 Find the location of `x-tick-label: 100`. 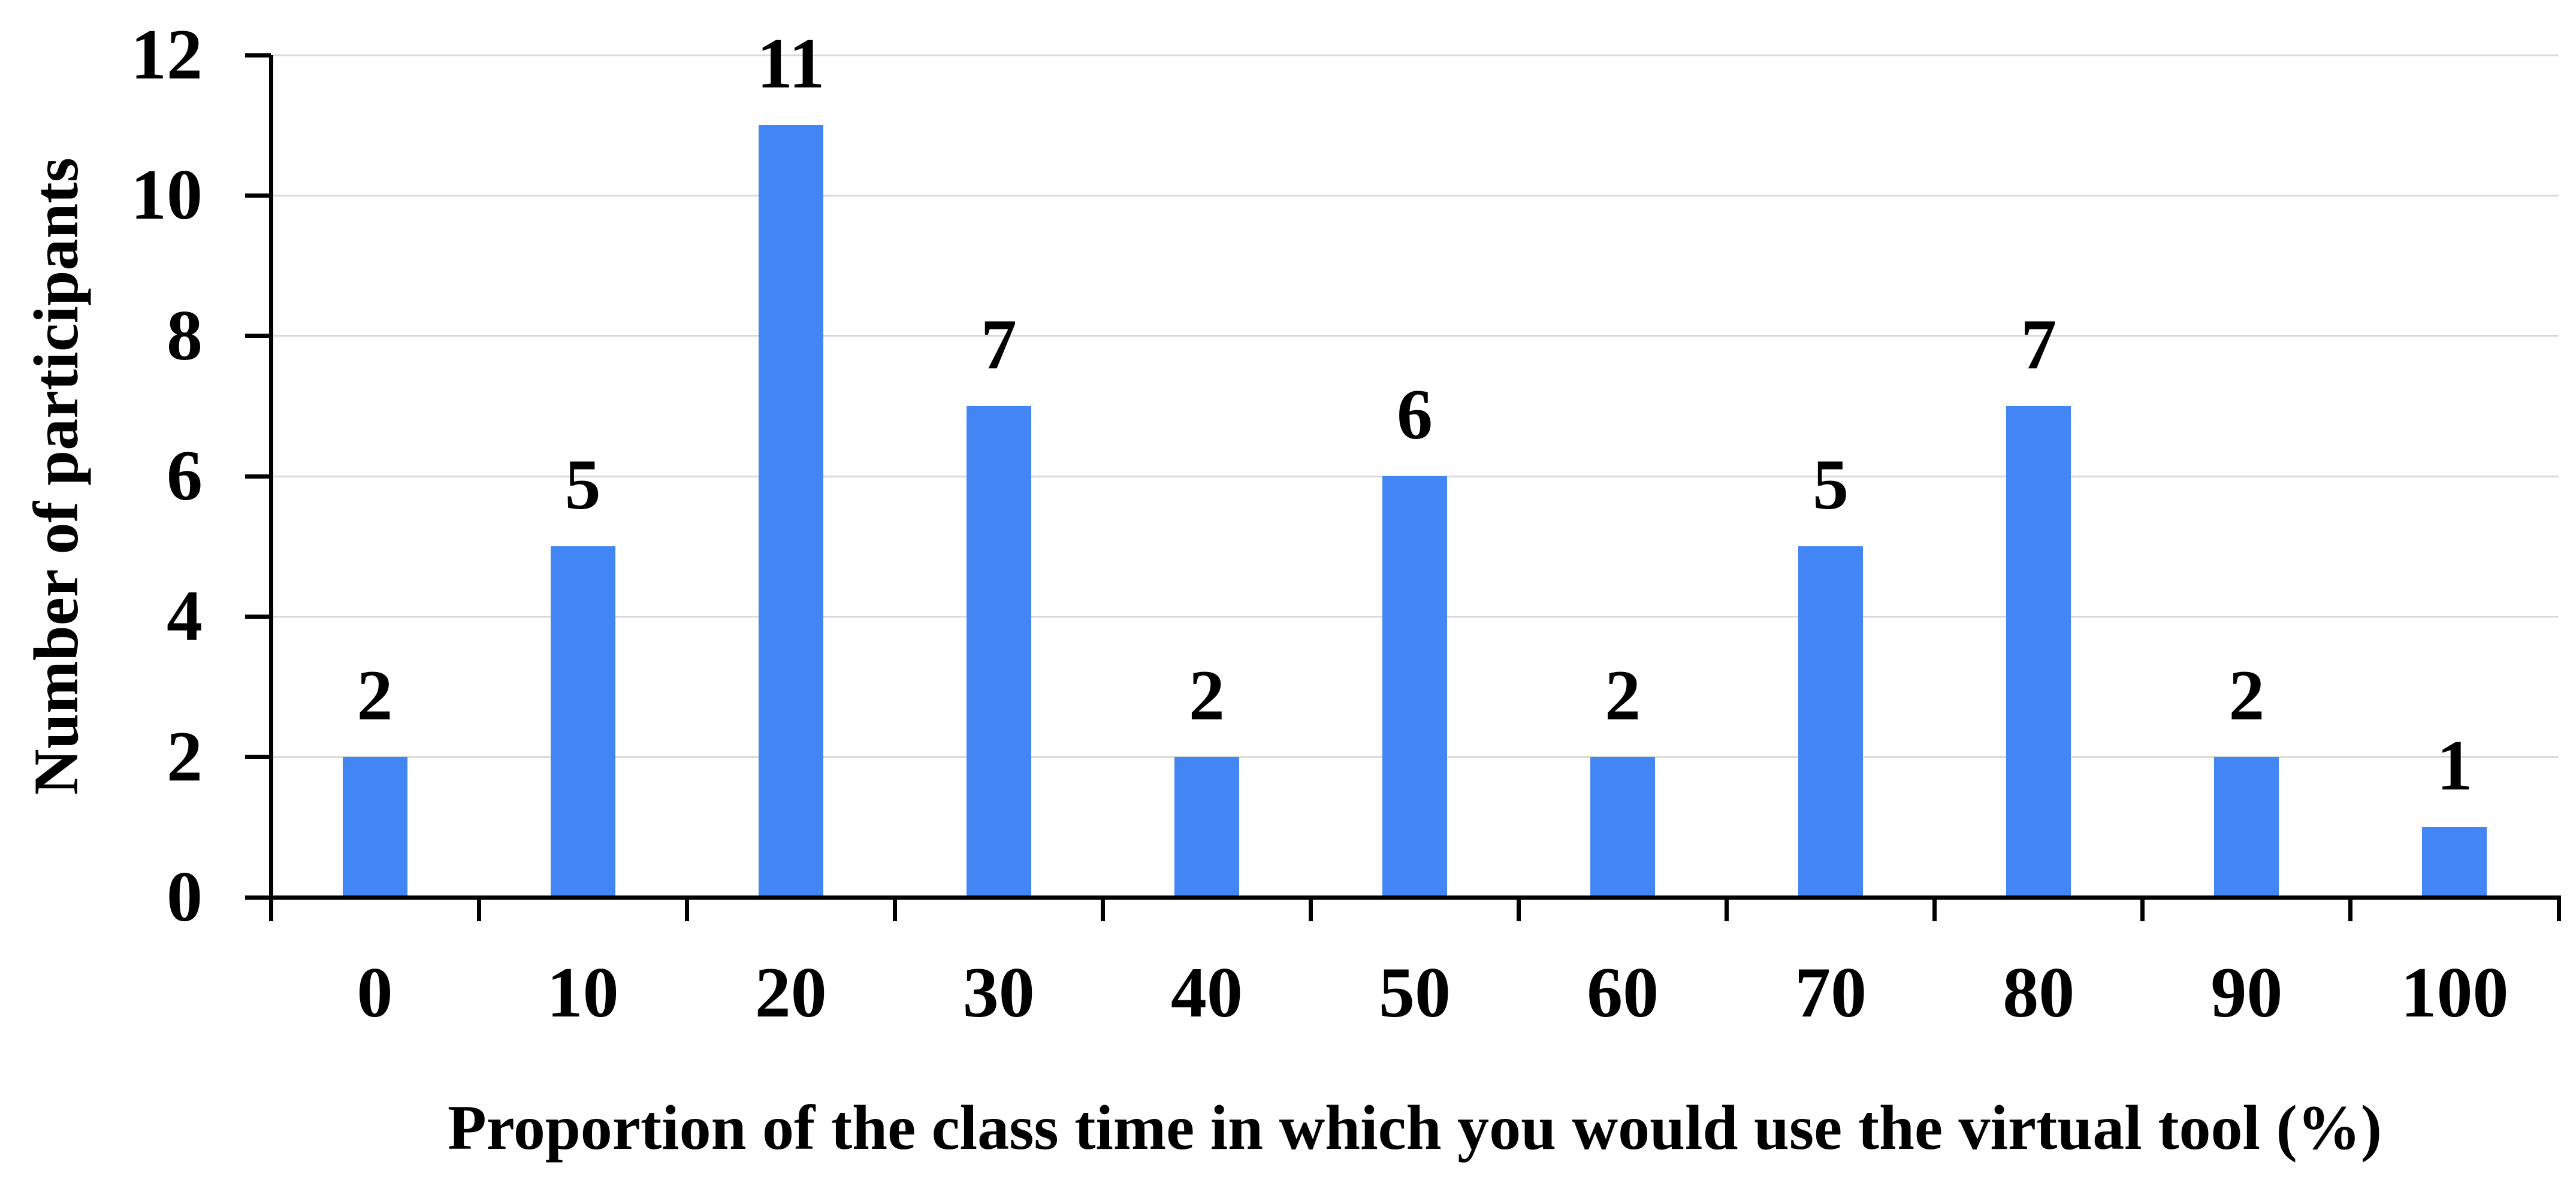

x-tick-label: 100 is located at coordinates (2455, 992).